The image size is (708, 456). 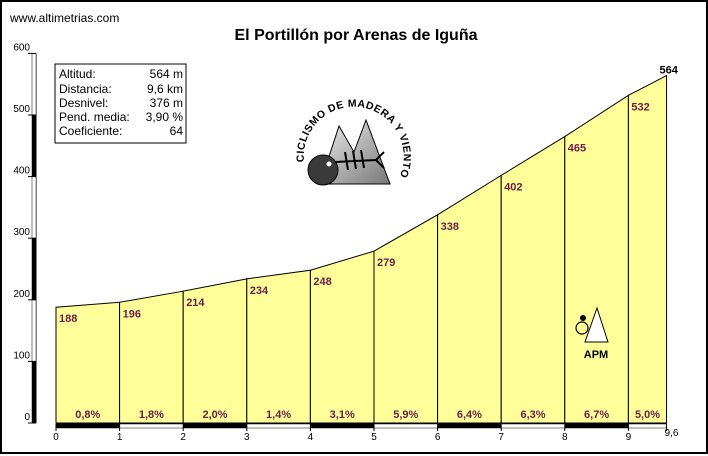 What do you see at coordinates (647, 415) in the screenshot?
I see `gradient-label: 5,0%` at bounding box center [647, 415].